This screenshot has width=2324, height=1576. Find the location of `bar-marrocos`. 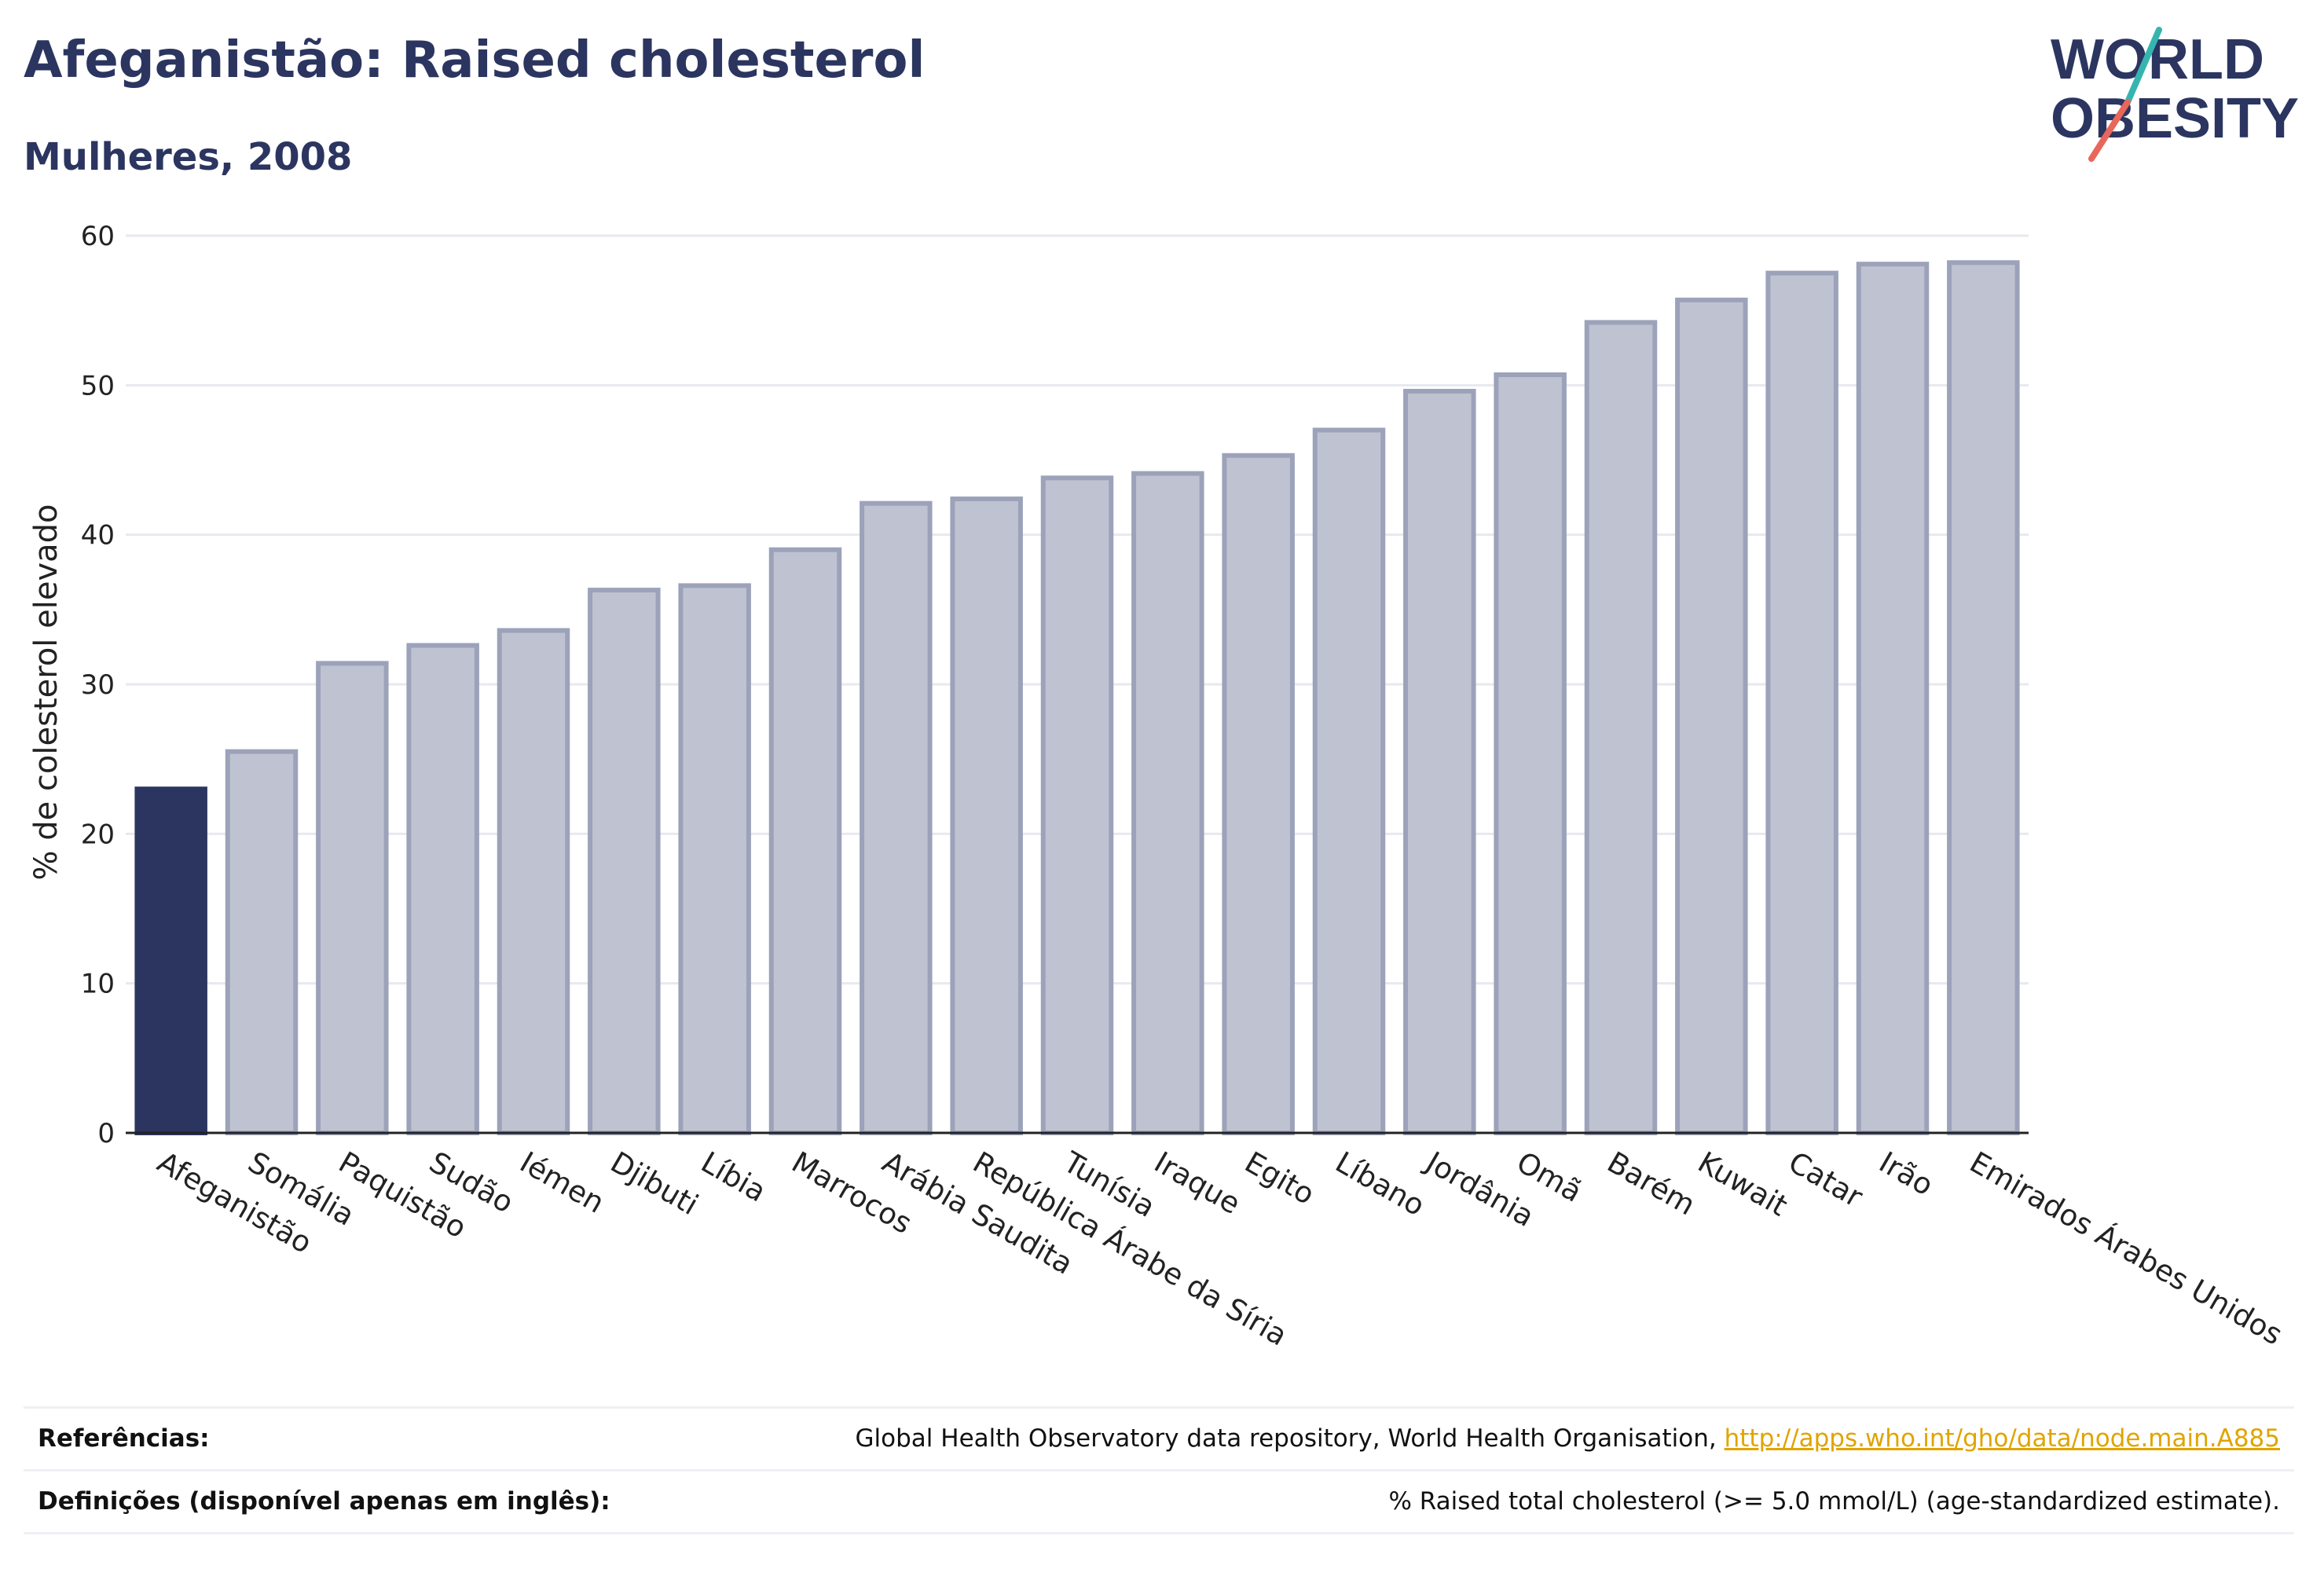

bar-marrocos is located at coordinates (805, 841).